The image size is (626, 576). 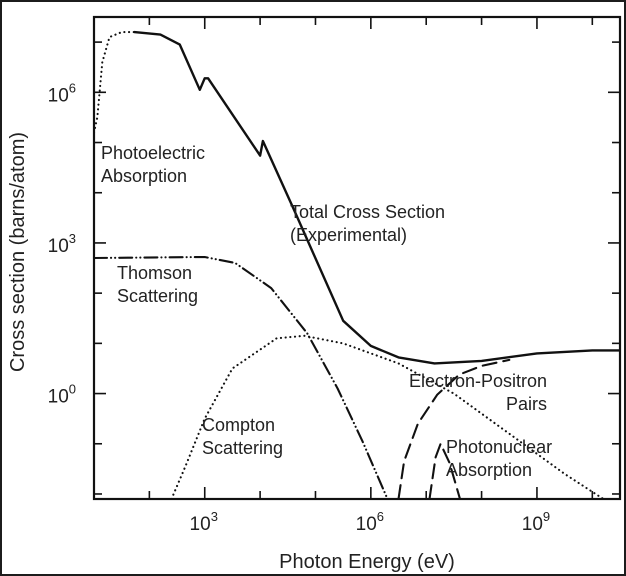 What do you see at coordinates (204, 522) in the screenshot?
I see `x-tick-label: 10³` at bounding box center [204, 522].